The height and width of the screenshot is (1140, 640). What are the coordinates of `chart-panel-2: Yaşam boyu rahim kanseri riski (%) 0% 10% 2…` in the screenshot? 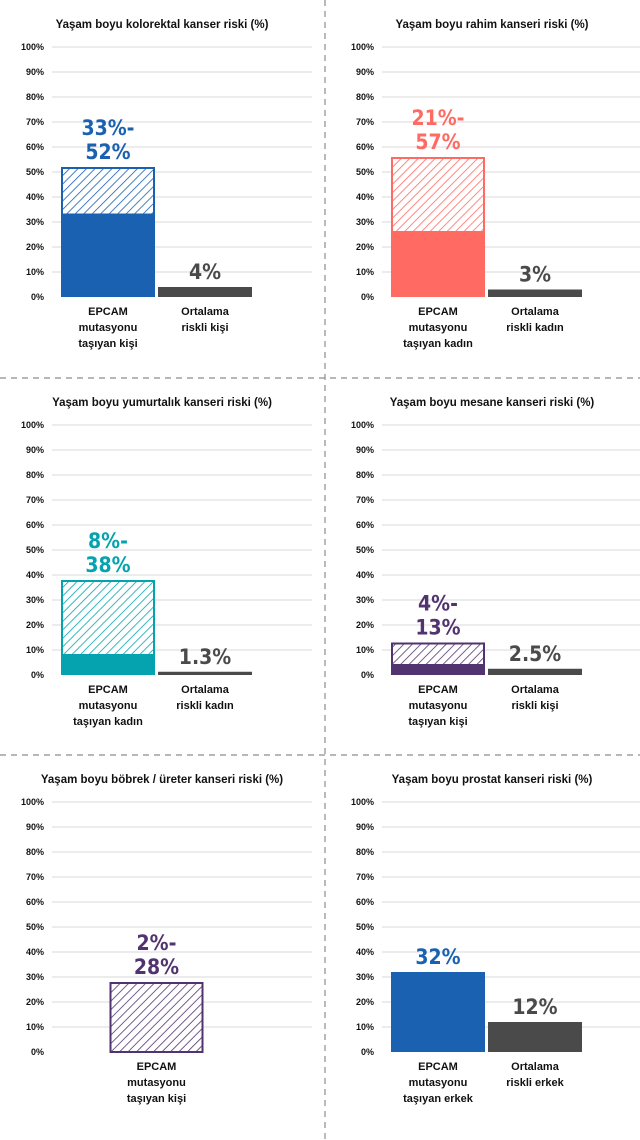 It's located at (495, 184).